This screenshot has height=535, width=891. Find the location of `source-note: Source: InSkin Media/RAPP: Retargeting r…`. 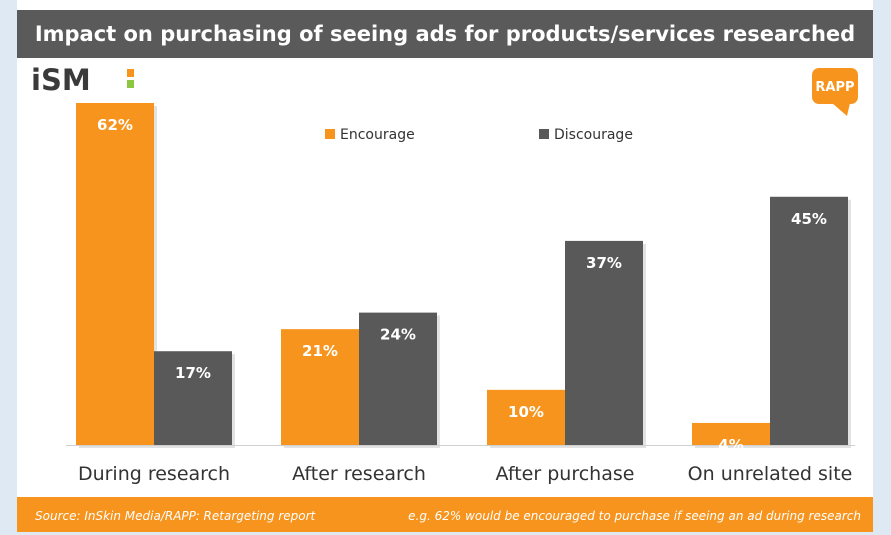

source-note: Source: InSkin Media/RAPP: Retargeting r… is located at coordinates (175, 516).